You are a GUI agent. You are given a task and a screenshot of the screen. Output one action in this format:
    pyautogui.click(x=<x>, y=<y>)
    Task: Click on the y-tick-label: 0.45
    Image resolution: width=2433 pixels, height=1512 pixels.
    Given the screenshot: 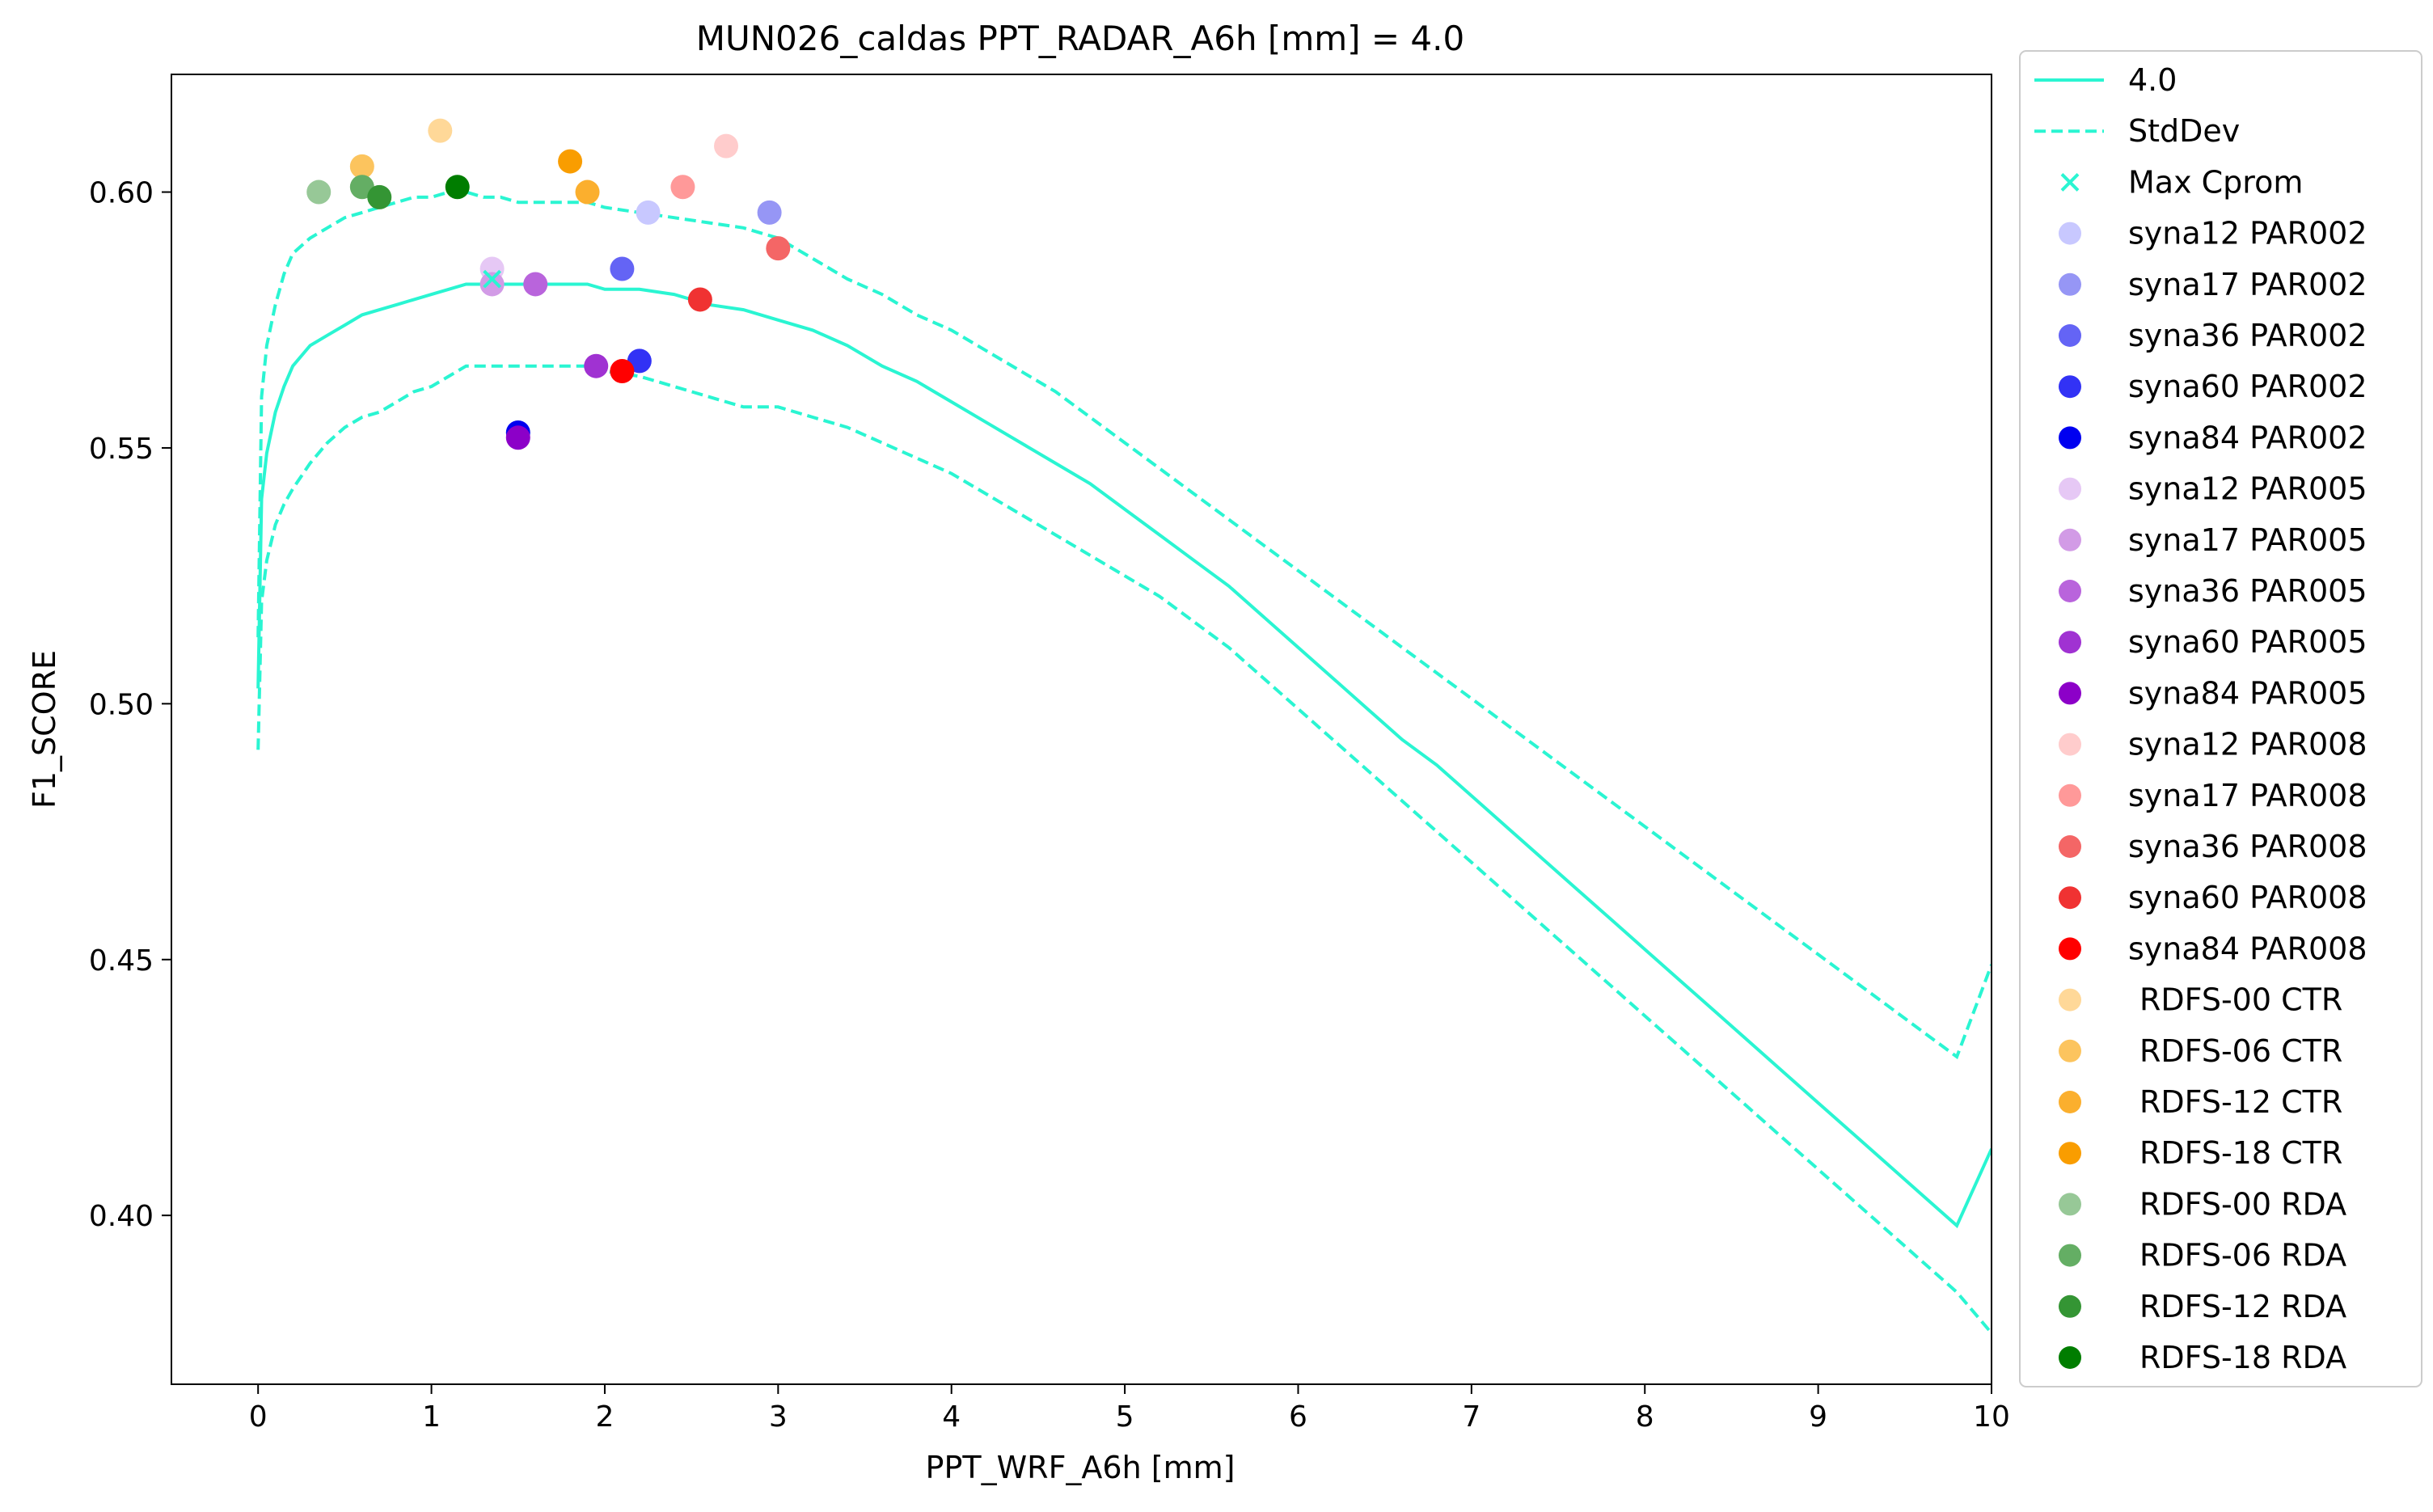 What is the action you would take?
    pyautogui.click(x=121, y=961)
    